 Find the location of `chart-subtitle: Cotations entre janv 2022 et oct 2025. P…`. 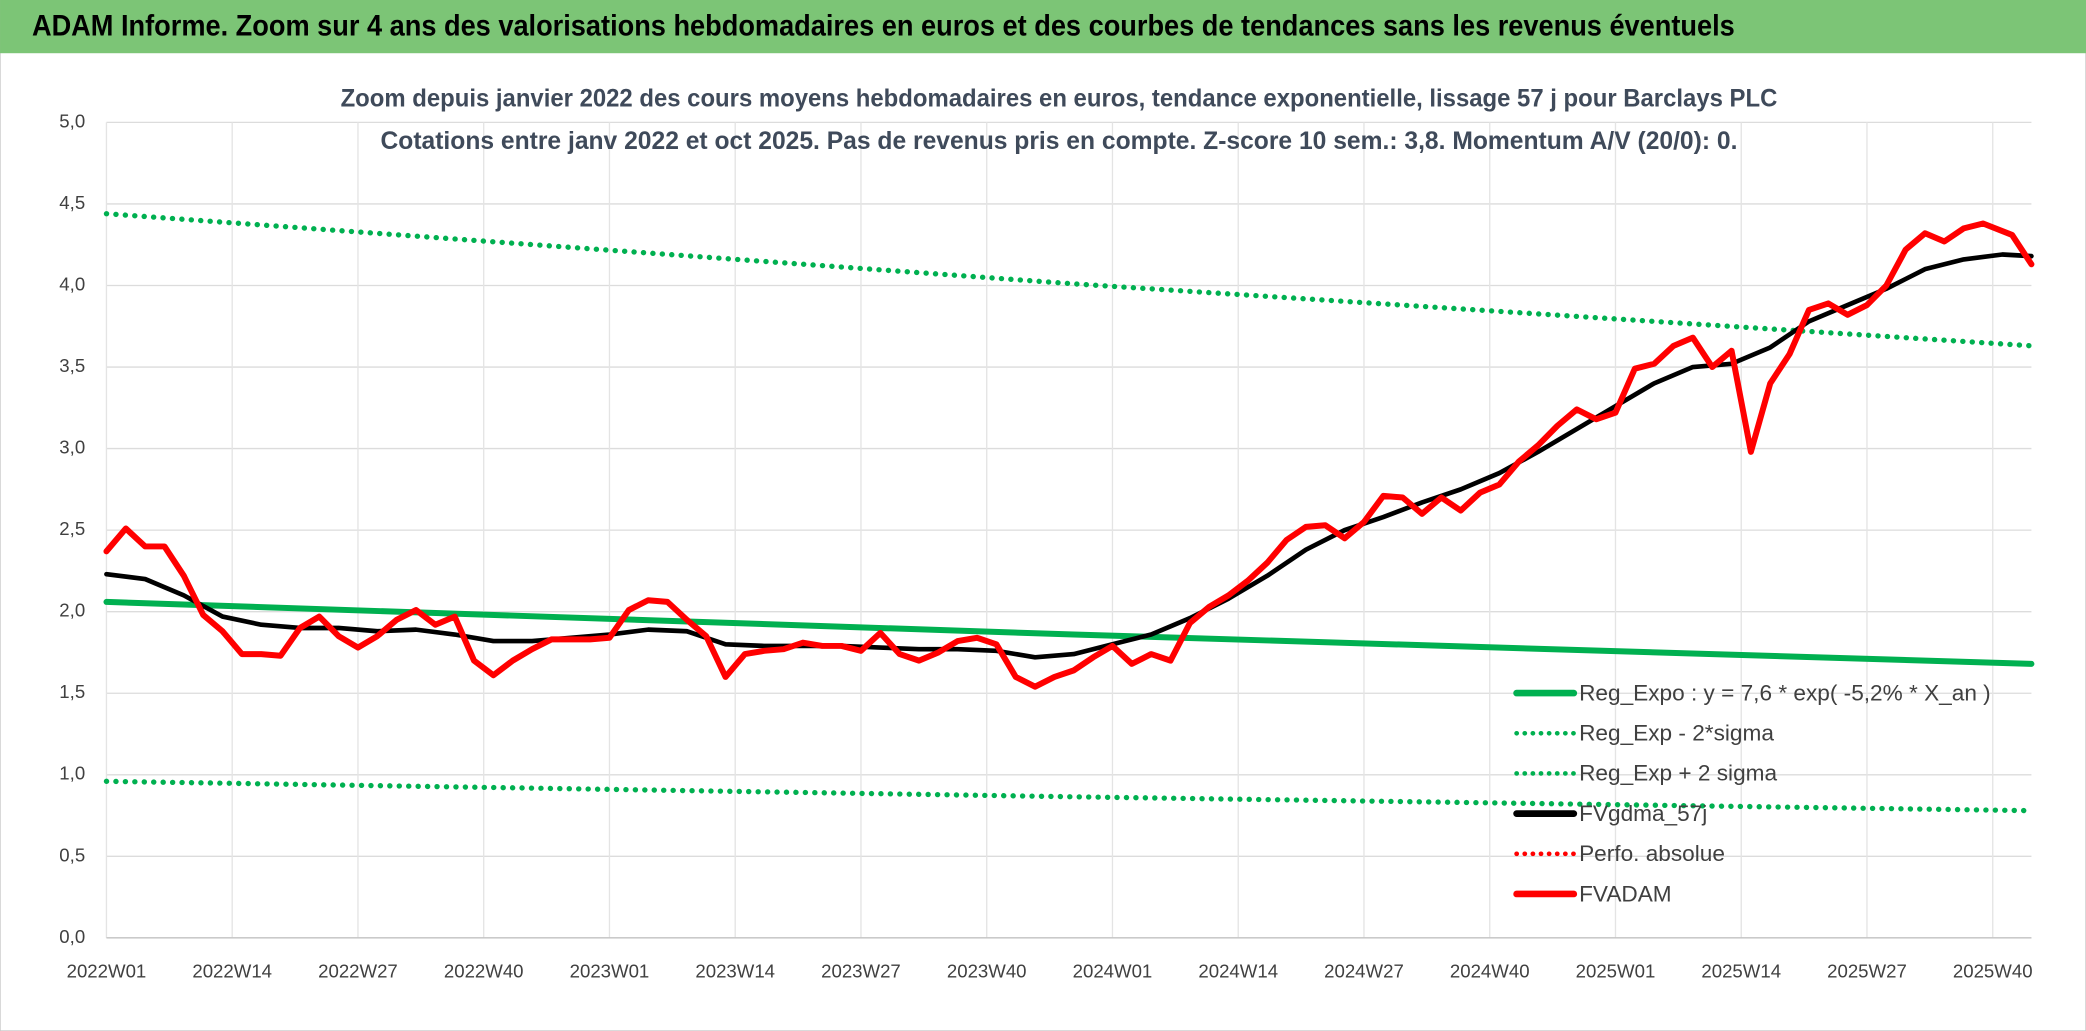

chart-subtitle: Cotations entre janv 2022 et oct 2025. P… is located at coordinates (1058, 141).